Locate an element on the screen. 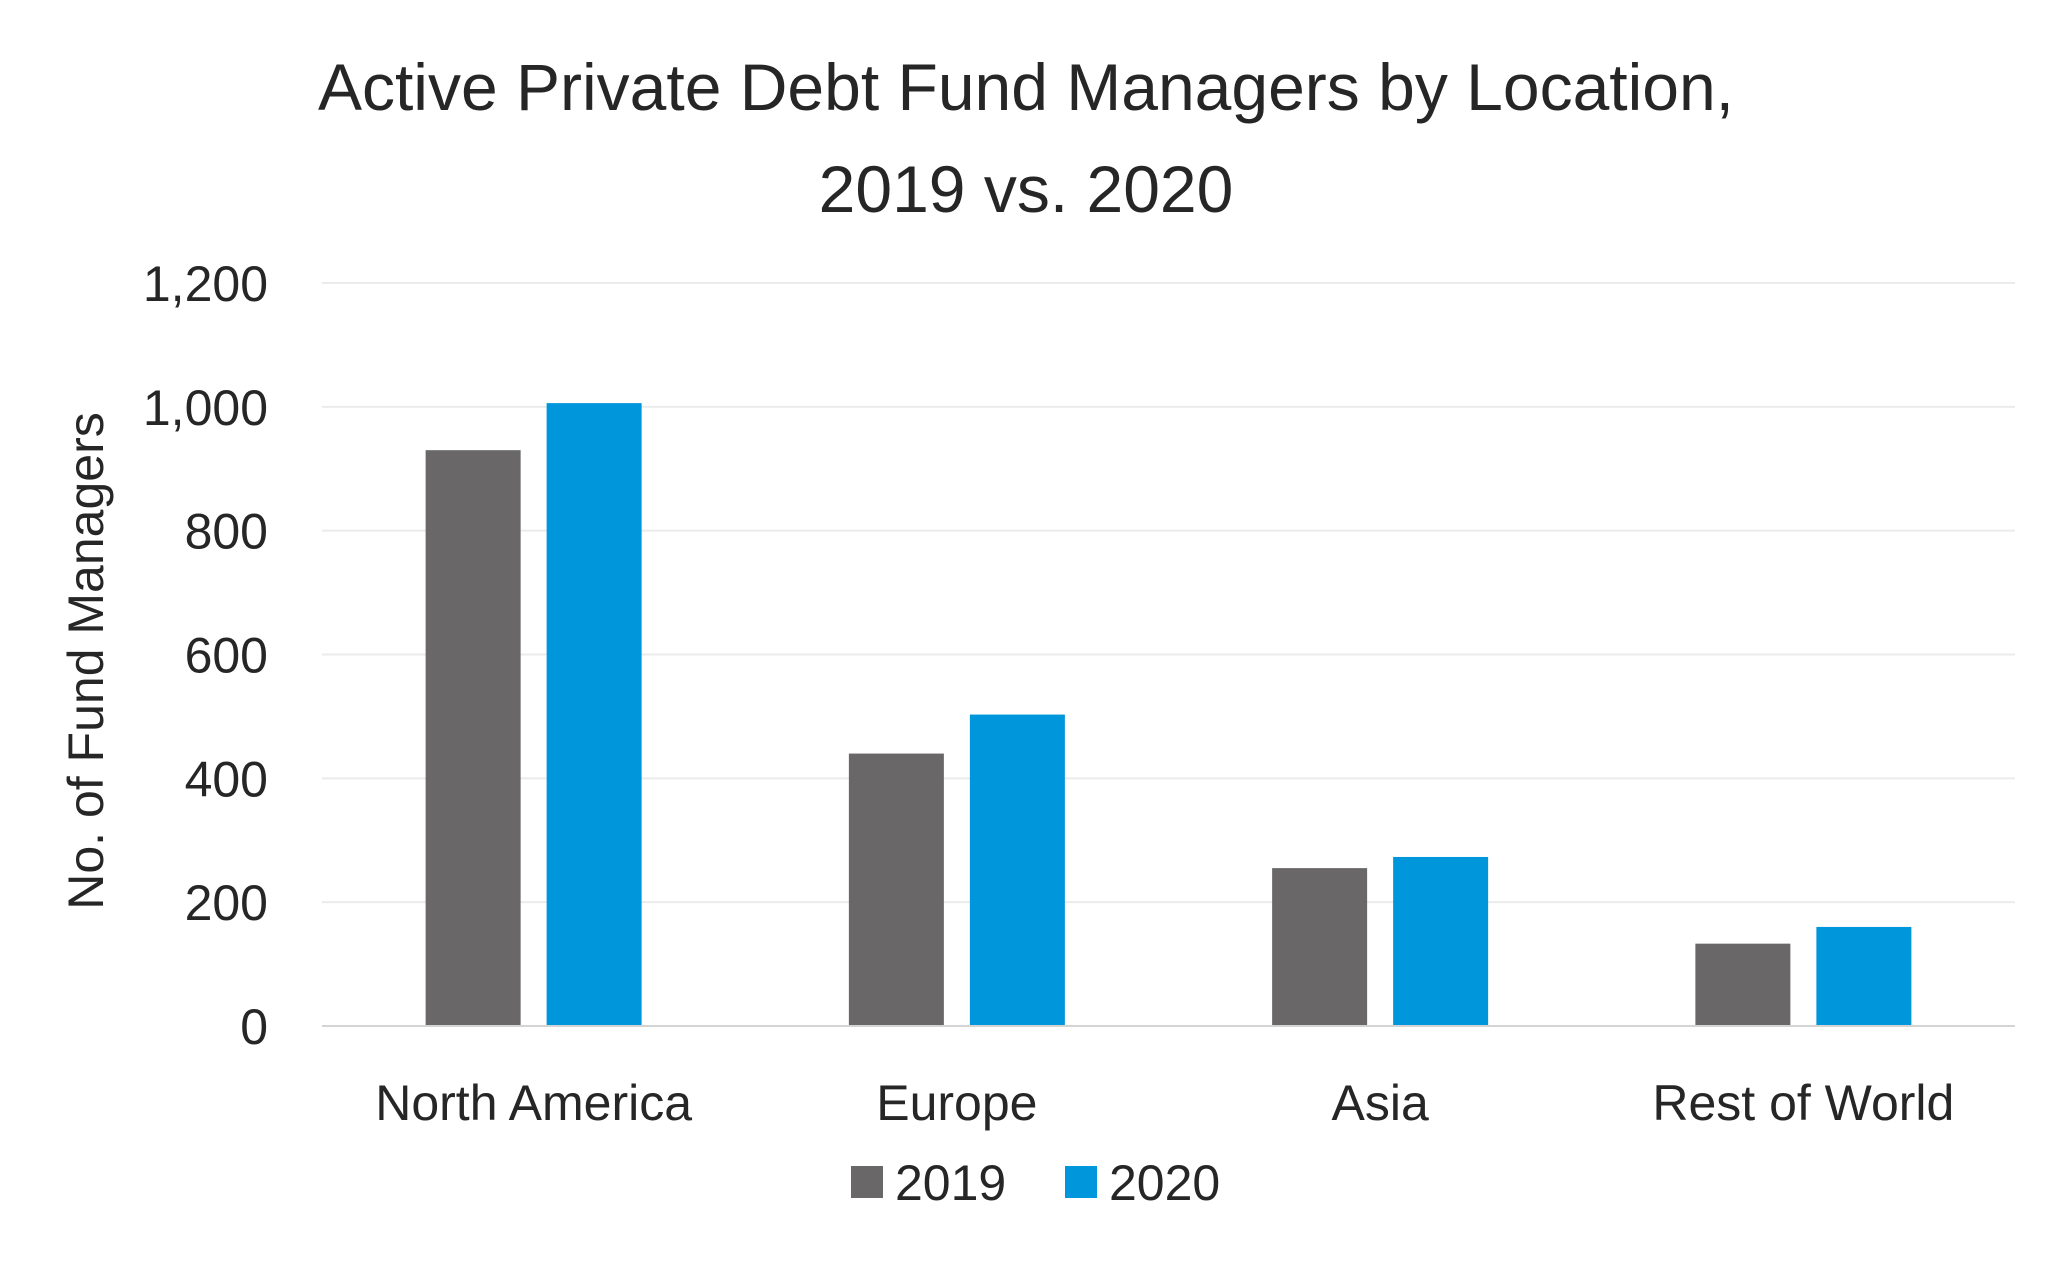 The height and width of the screenshot is (1279, 2053). legend-label: 2020 is located at coordinates (1164, 1183).